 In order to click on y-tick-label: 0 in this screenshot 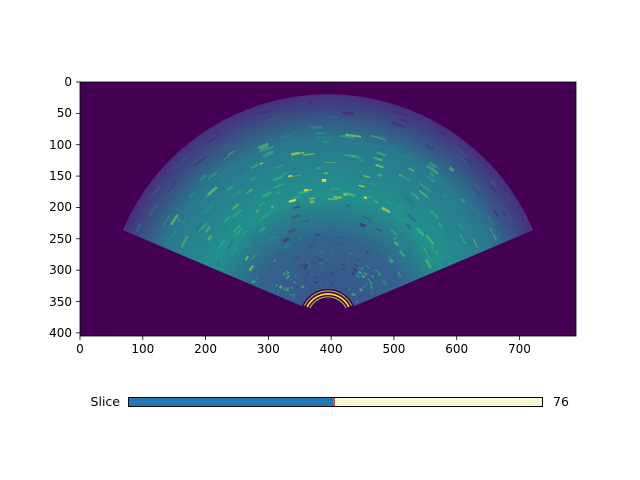, I will do `click(68, 82)`.